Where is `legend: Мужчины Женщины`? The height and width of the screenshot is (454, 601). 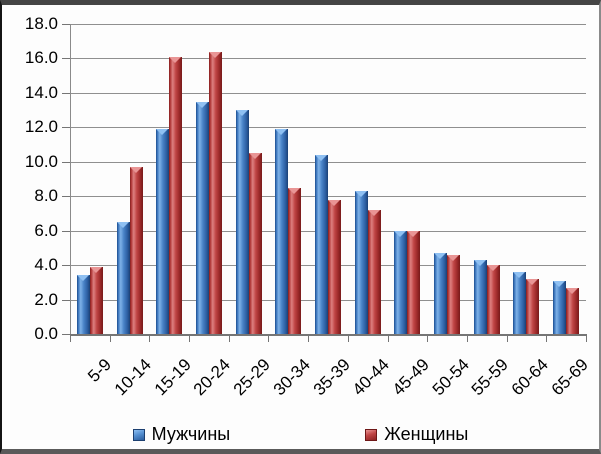
legend: Мужчины Женщины is located at coordinates (300, 434).